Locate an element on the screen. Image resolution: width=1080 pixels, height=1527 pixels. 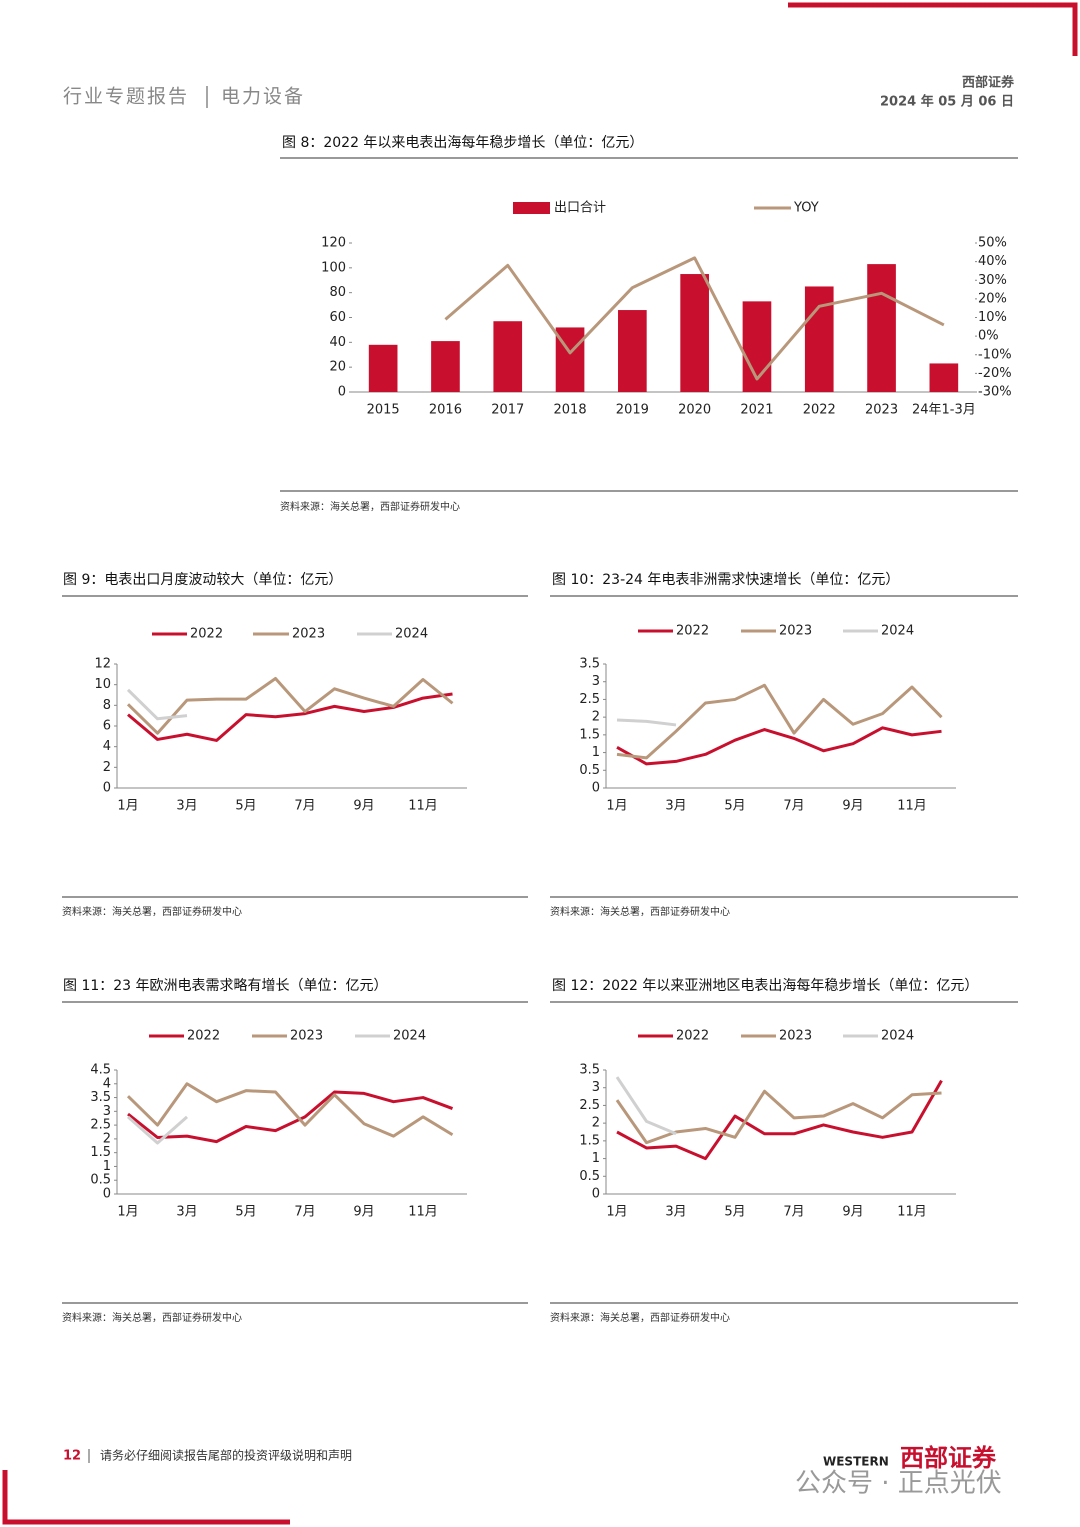
chart-title: 图 8：2022 年以来电表出海每年稳步增长（单位：亿元） is located at coordinates (462, 143).